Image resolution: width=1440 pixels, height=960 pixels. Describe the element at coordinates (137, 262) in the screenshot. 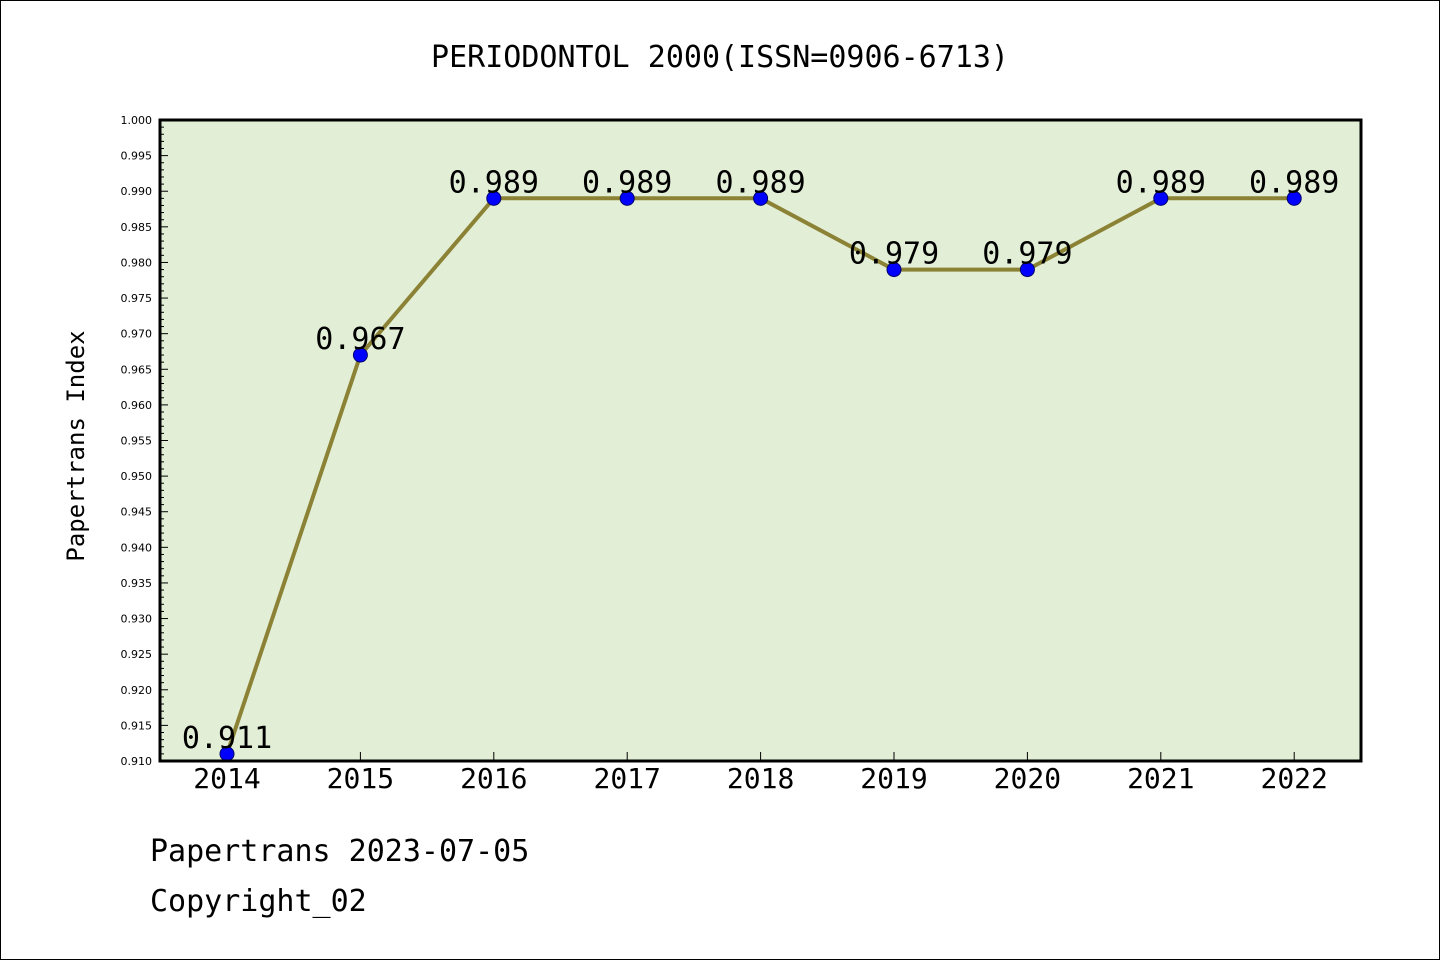

I see `y-tick-label: 0.980` at that location.